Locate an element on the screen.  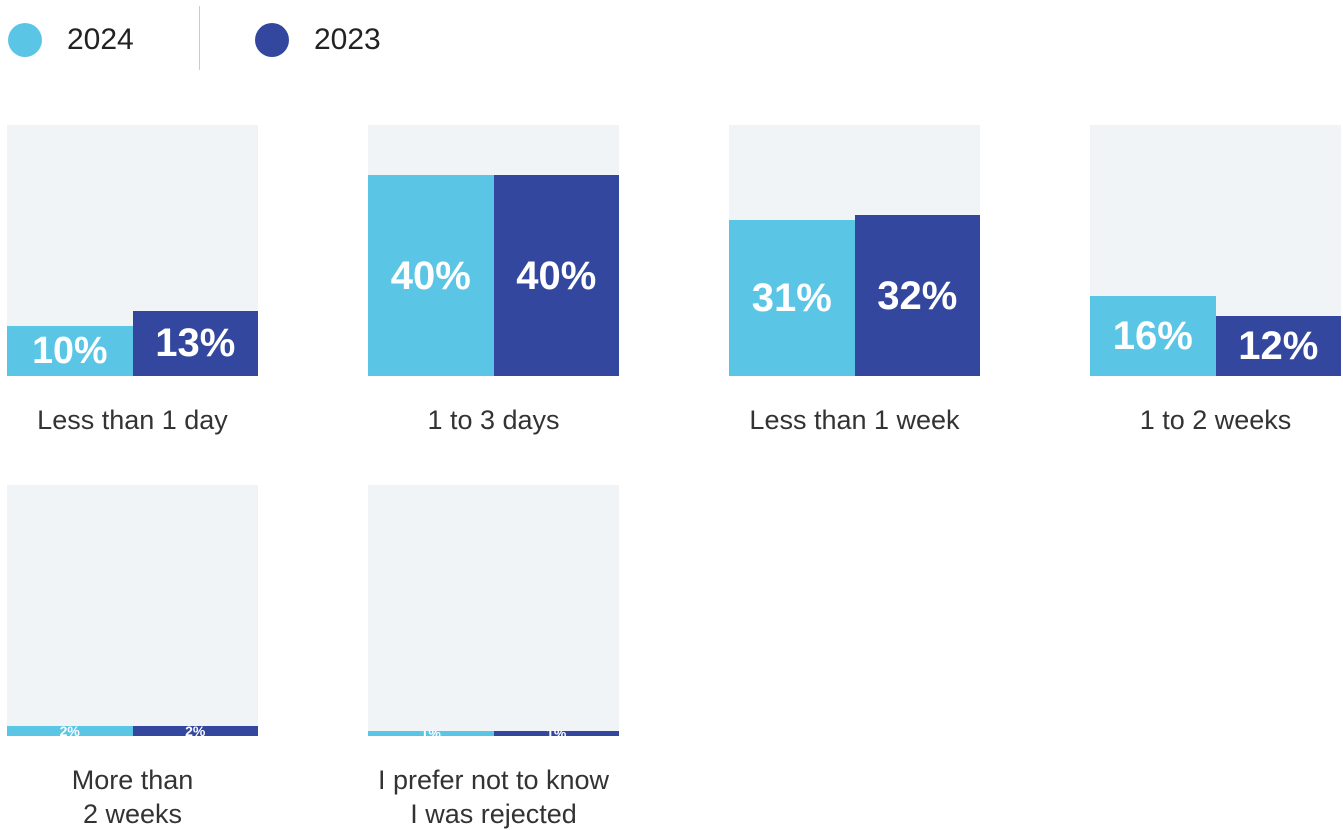
bar: 31% is located at coordinates (792, 298).